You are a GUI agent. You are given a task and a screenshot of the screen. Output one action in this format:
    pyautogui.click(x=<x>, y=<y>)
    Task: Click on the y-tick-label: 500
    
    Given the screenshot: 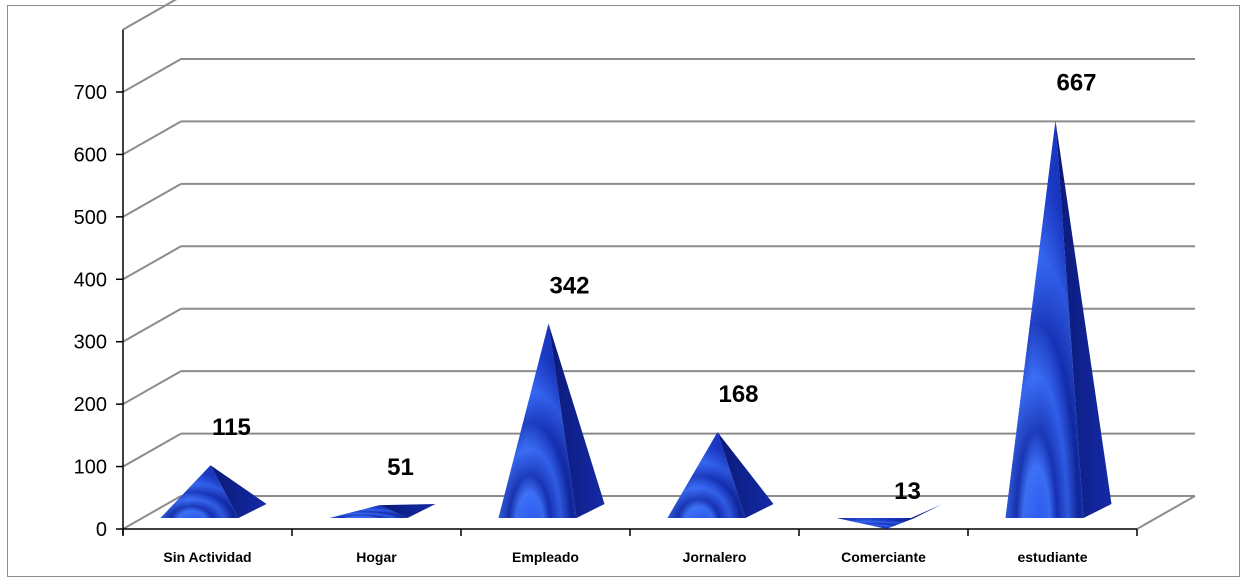 What is the action you would take?
    pyautogui.click(x=90, y=218)
    